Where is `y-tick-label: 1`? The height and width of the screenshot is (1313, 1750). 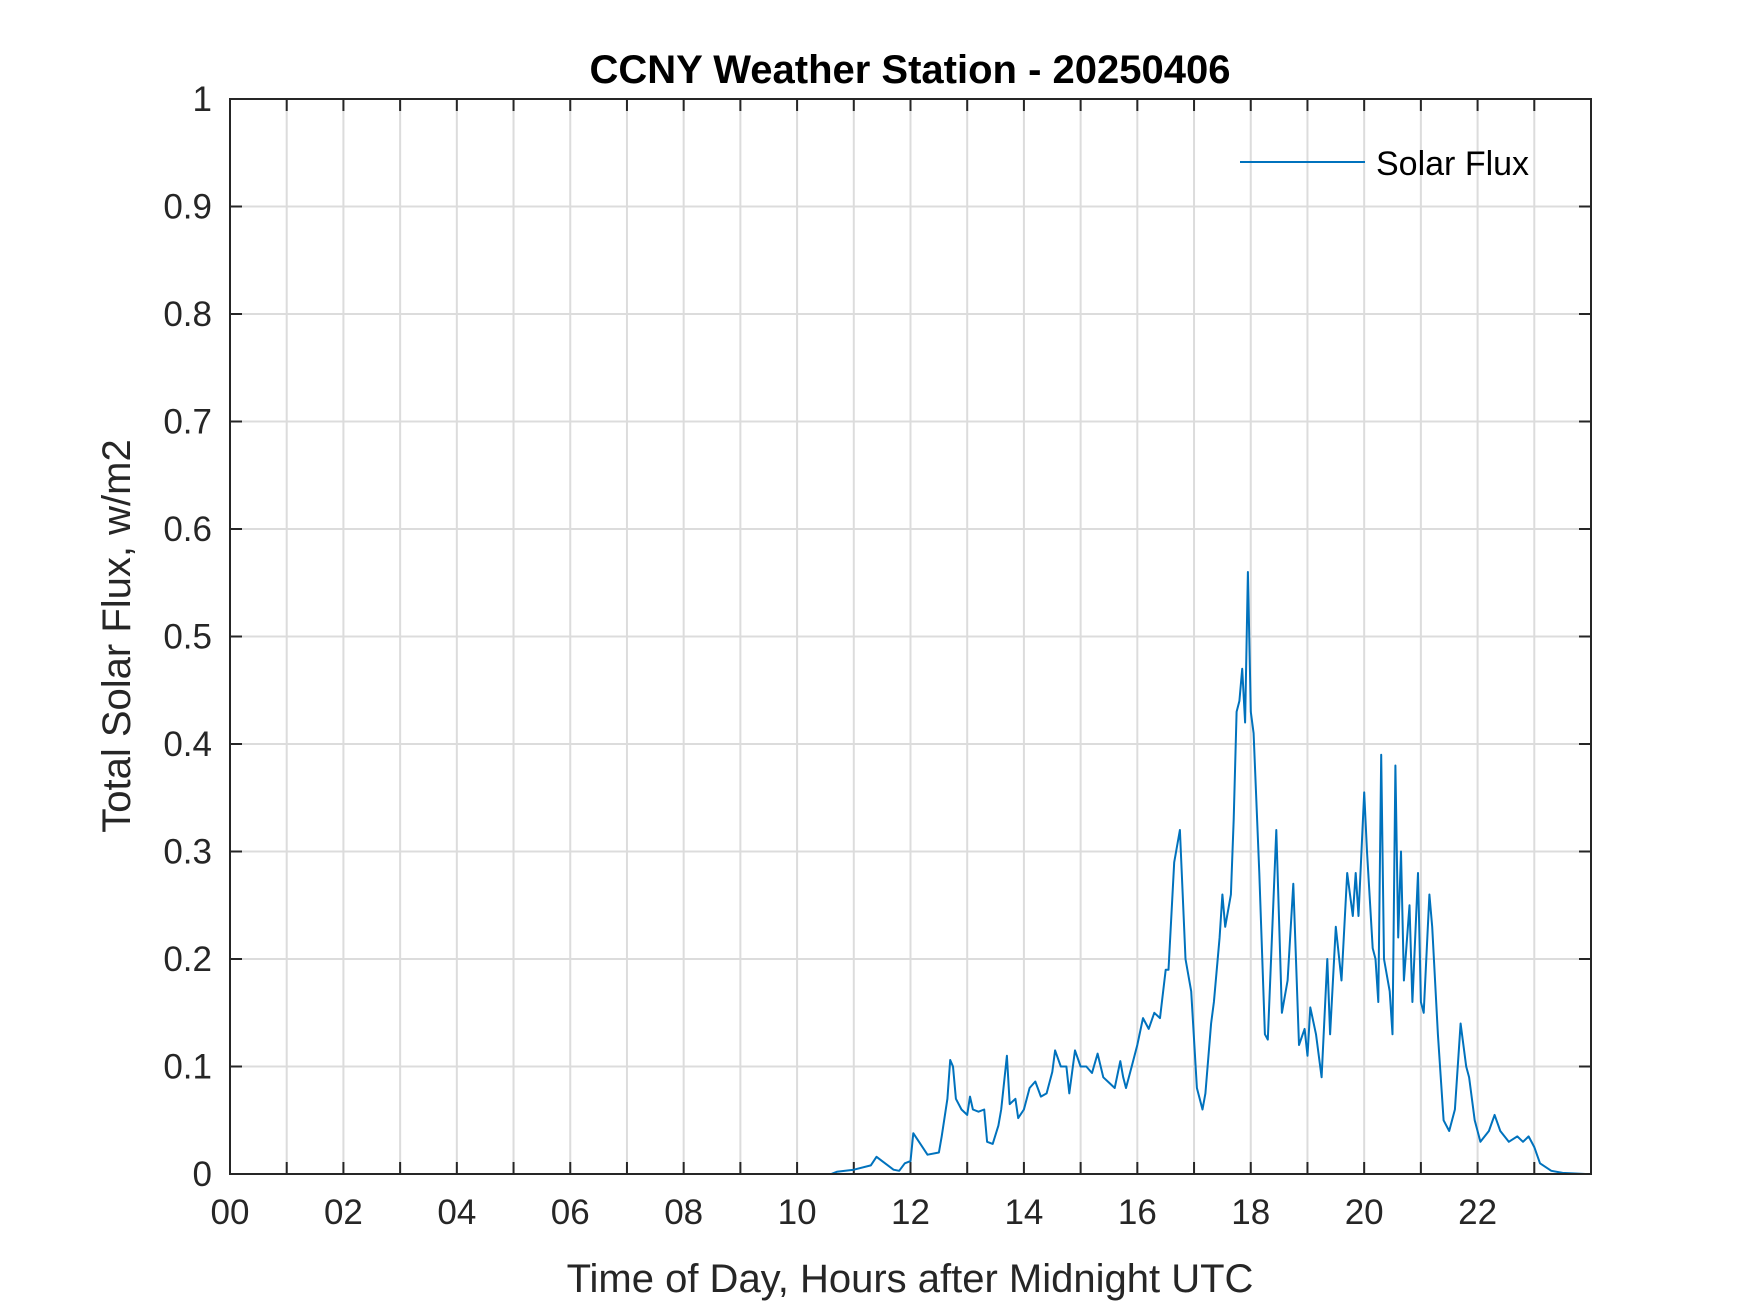 y-tick-label: 1 is located at coordinates (202, 99).